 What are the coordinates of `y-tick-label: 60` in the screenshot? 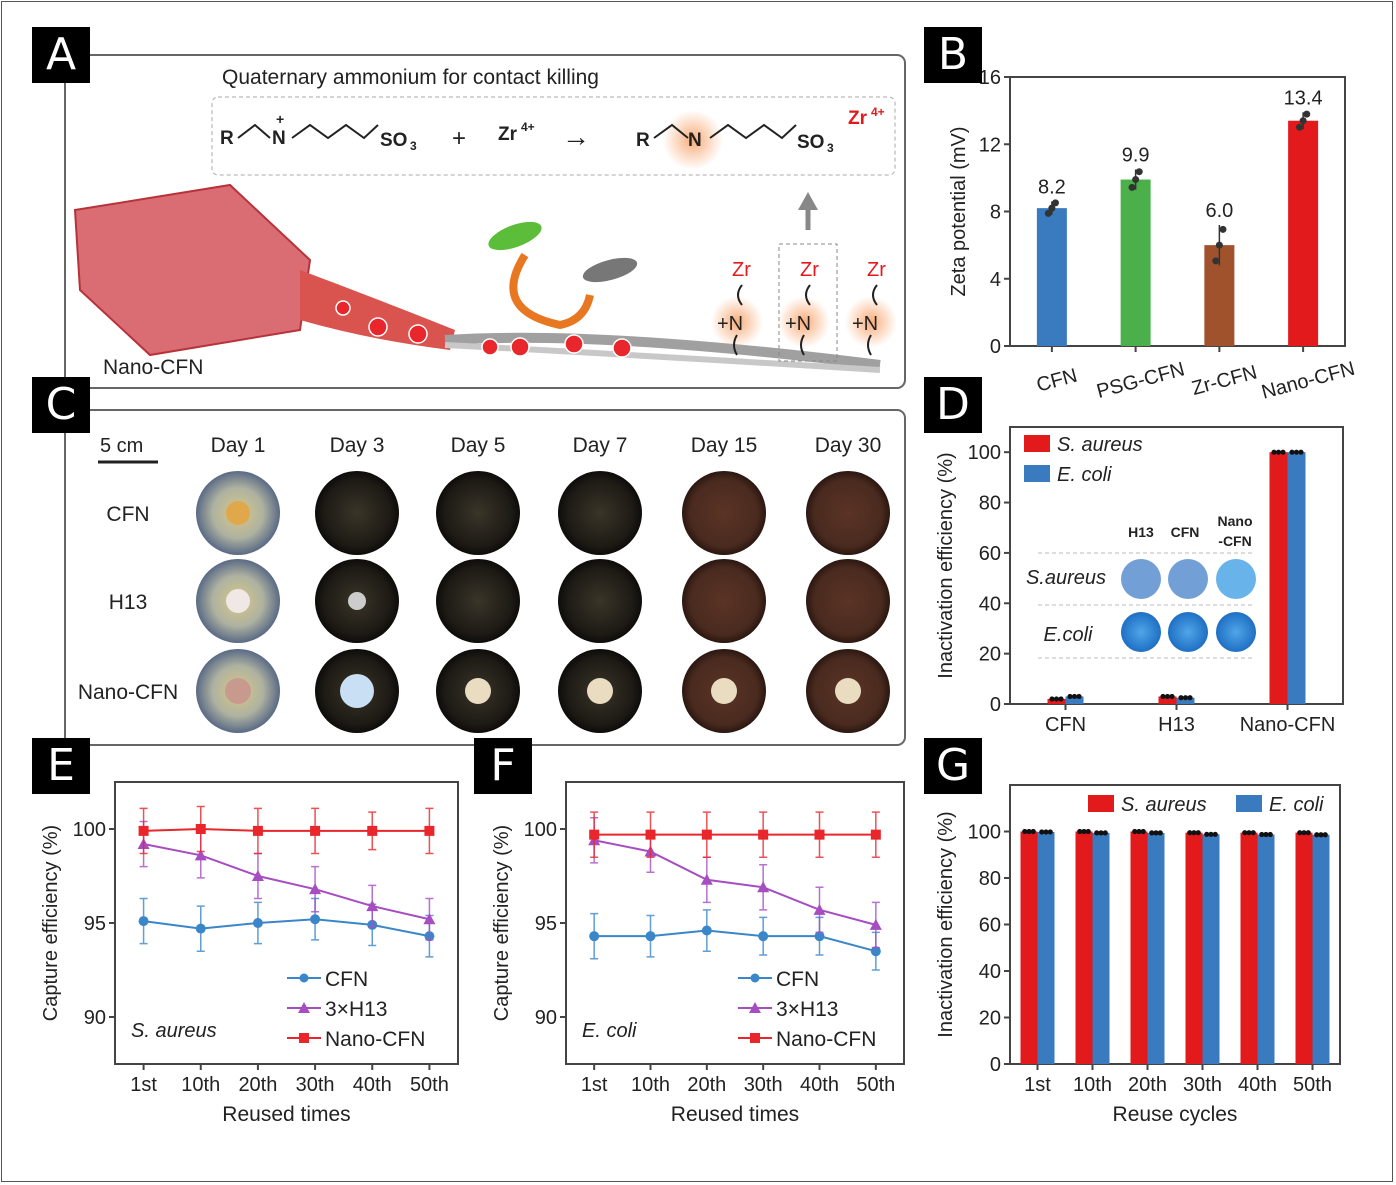 It's located at (990, 554).